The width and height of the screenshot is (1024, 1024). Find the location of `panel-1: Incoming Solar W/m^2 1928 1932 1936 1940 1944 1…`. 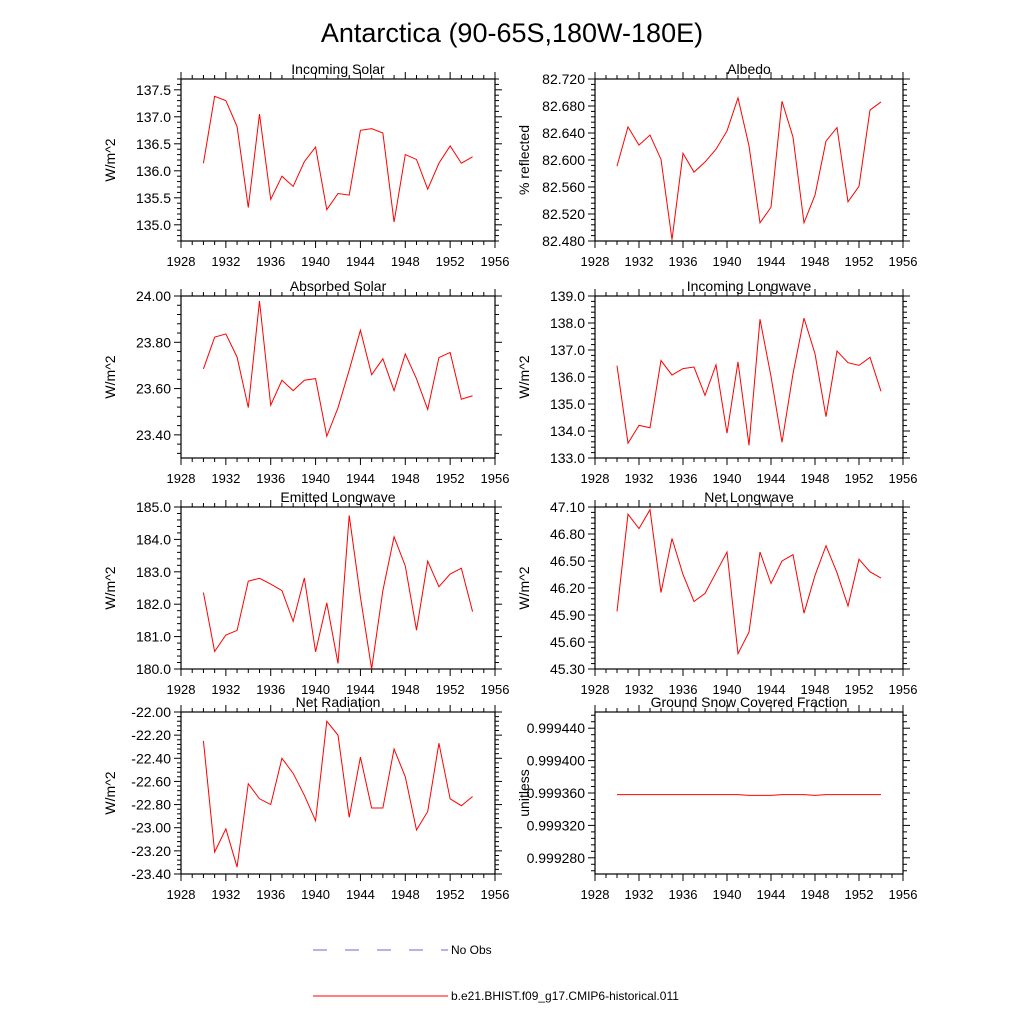

panel-1: Incoming Solar W/m^2 1928 1932 1936 1940 1944 1… is located at coordinates (305, 165).